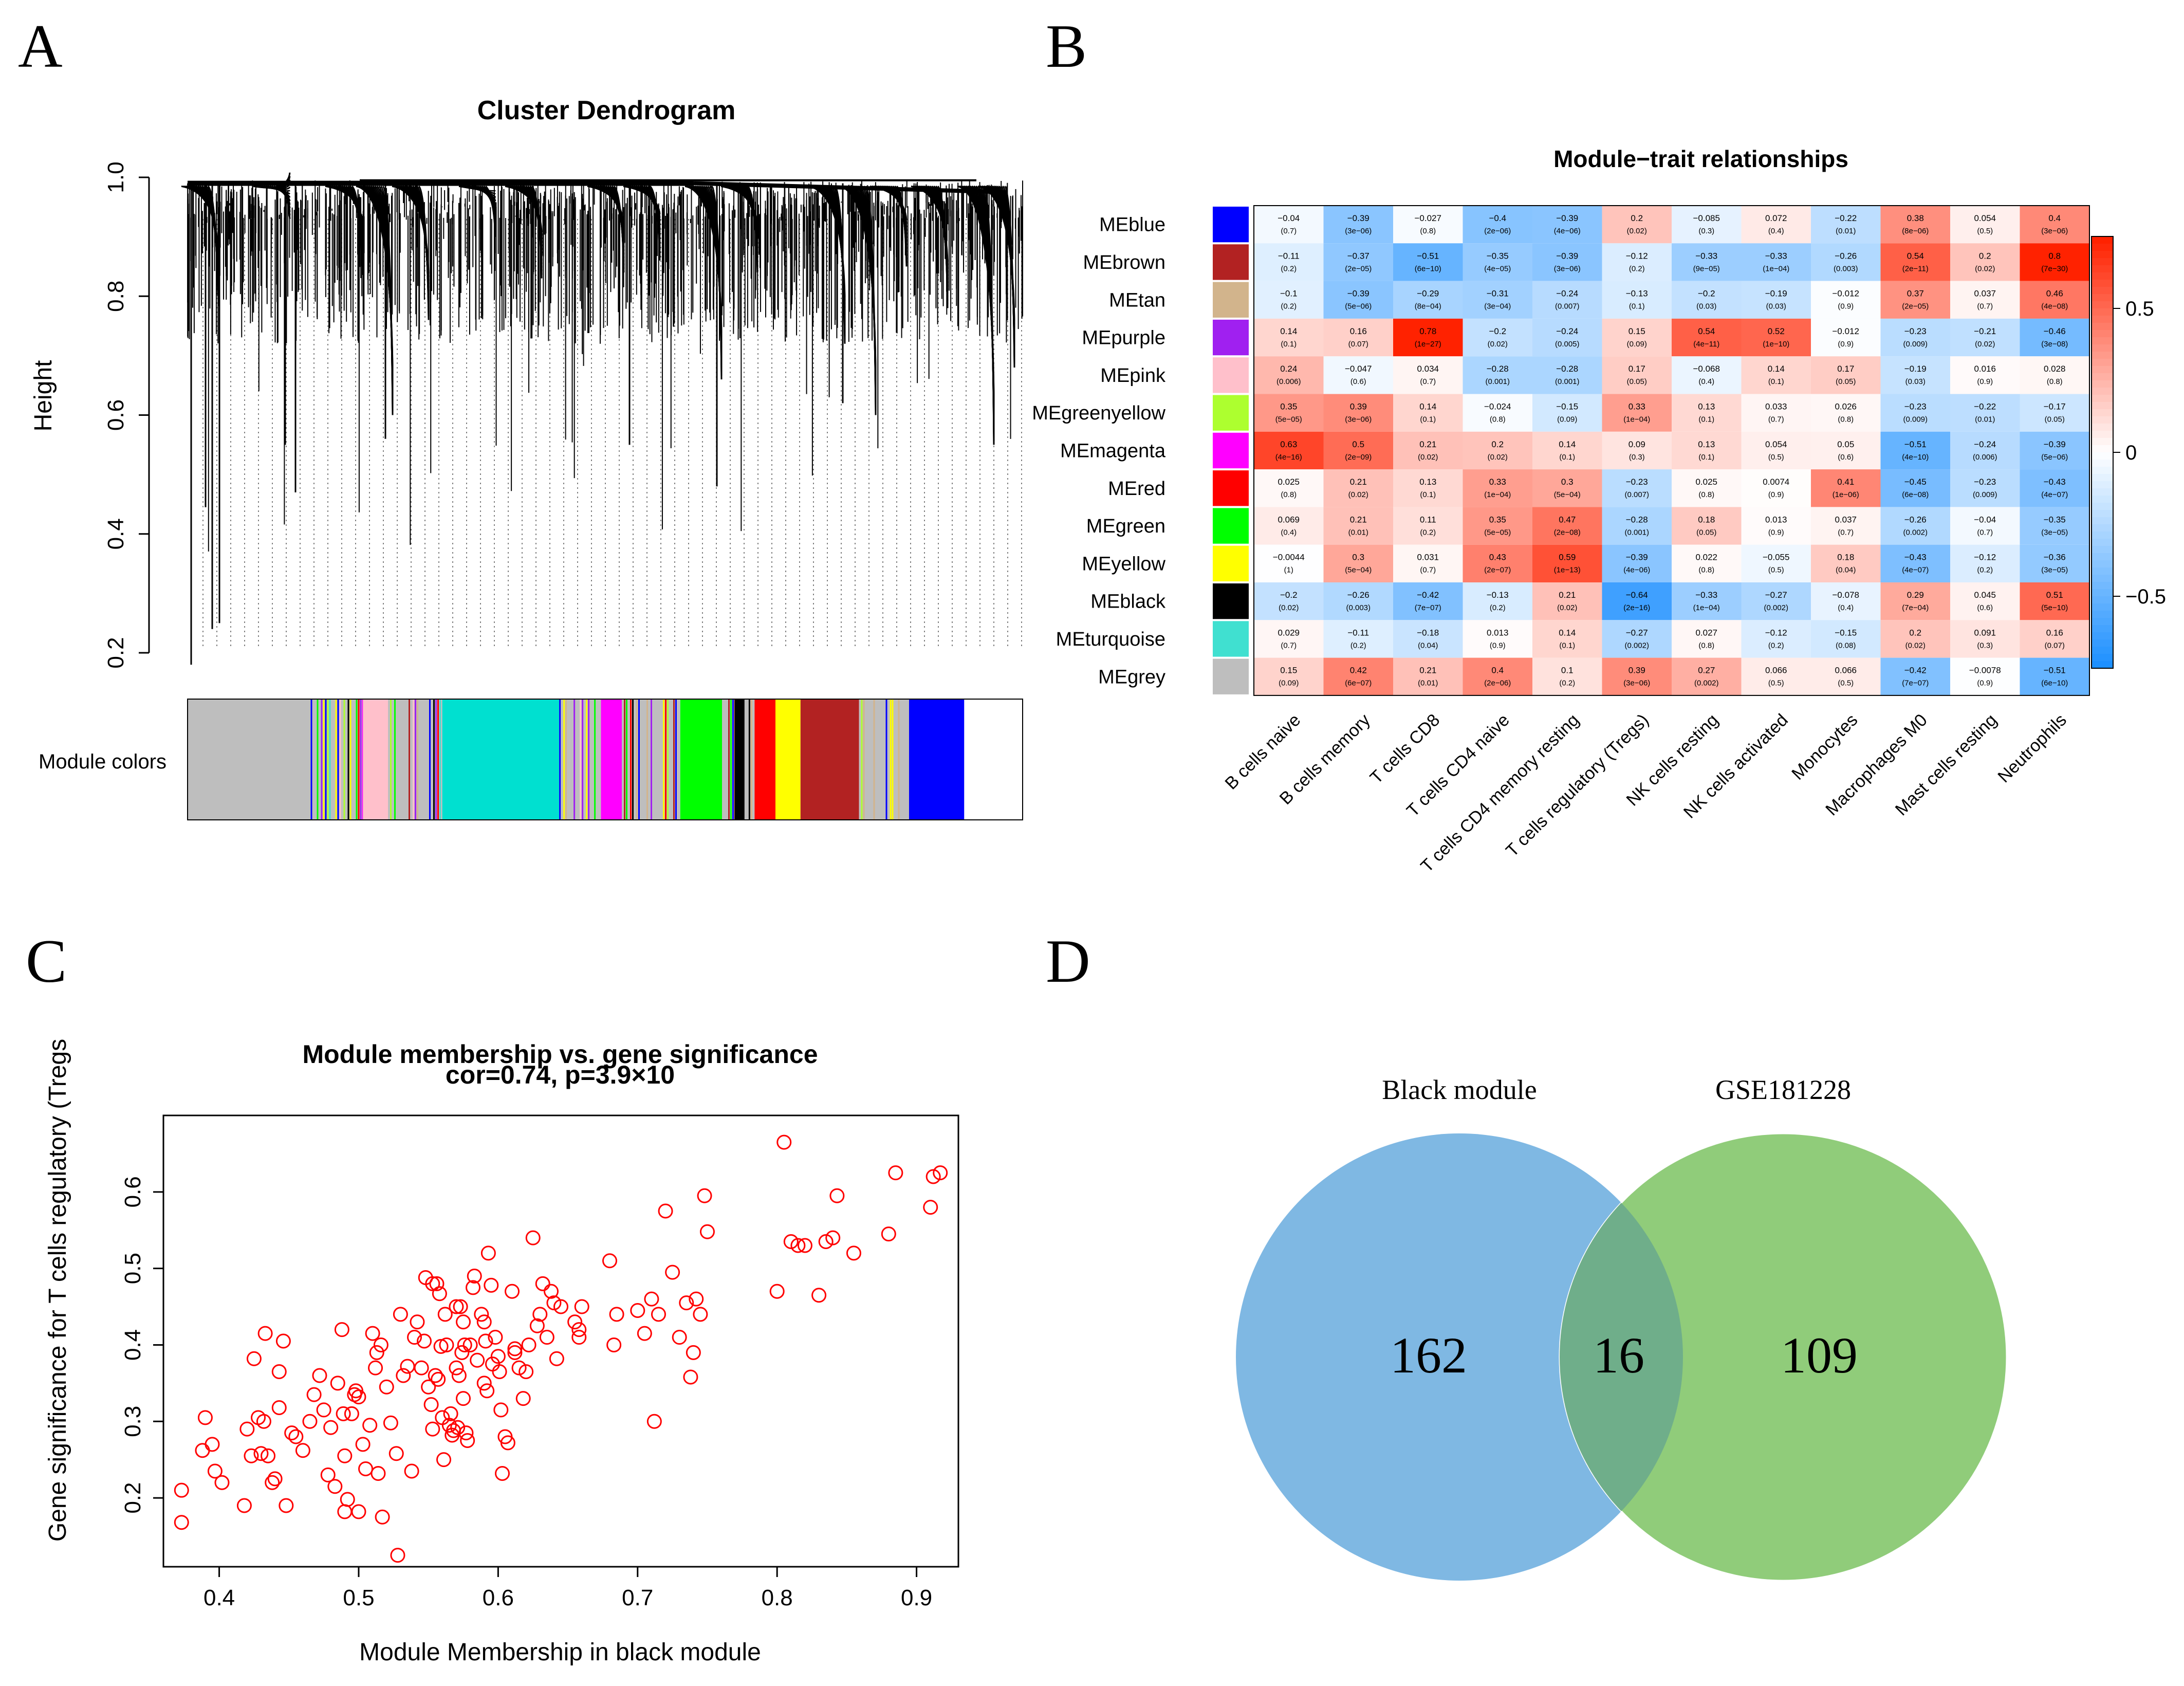 This screenshot has width=2184, height=1686. What do you see at coordinates (1637, 632) in the screenshot?
I see `heatmap-cell-value: −0.27` at bounding box center [1637, 632].